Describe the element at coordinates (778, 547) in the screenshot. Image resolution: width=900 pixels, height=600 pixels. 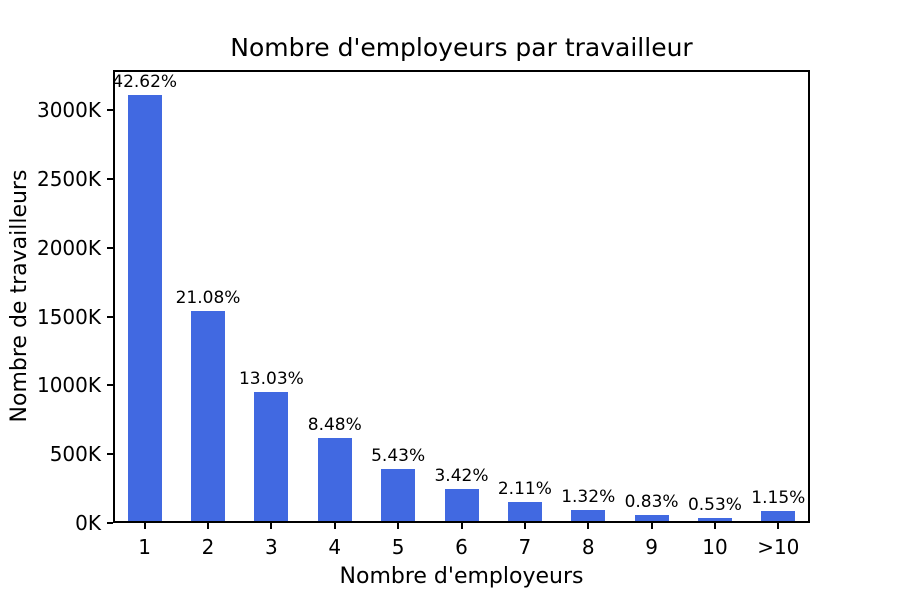
I see `x-tick-label: >10` at that location.